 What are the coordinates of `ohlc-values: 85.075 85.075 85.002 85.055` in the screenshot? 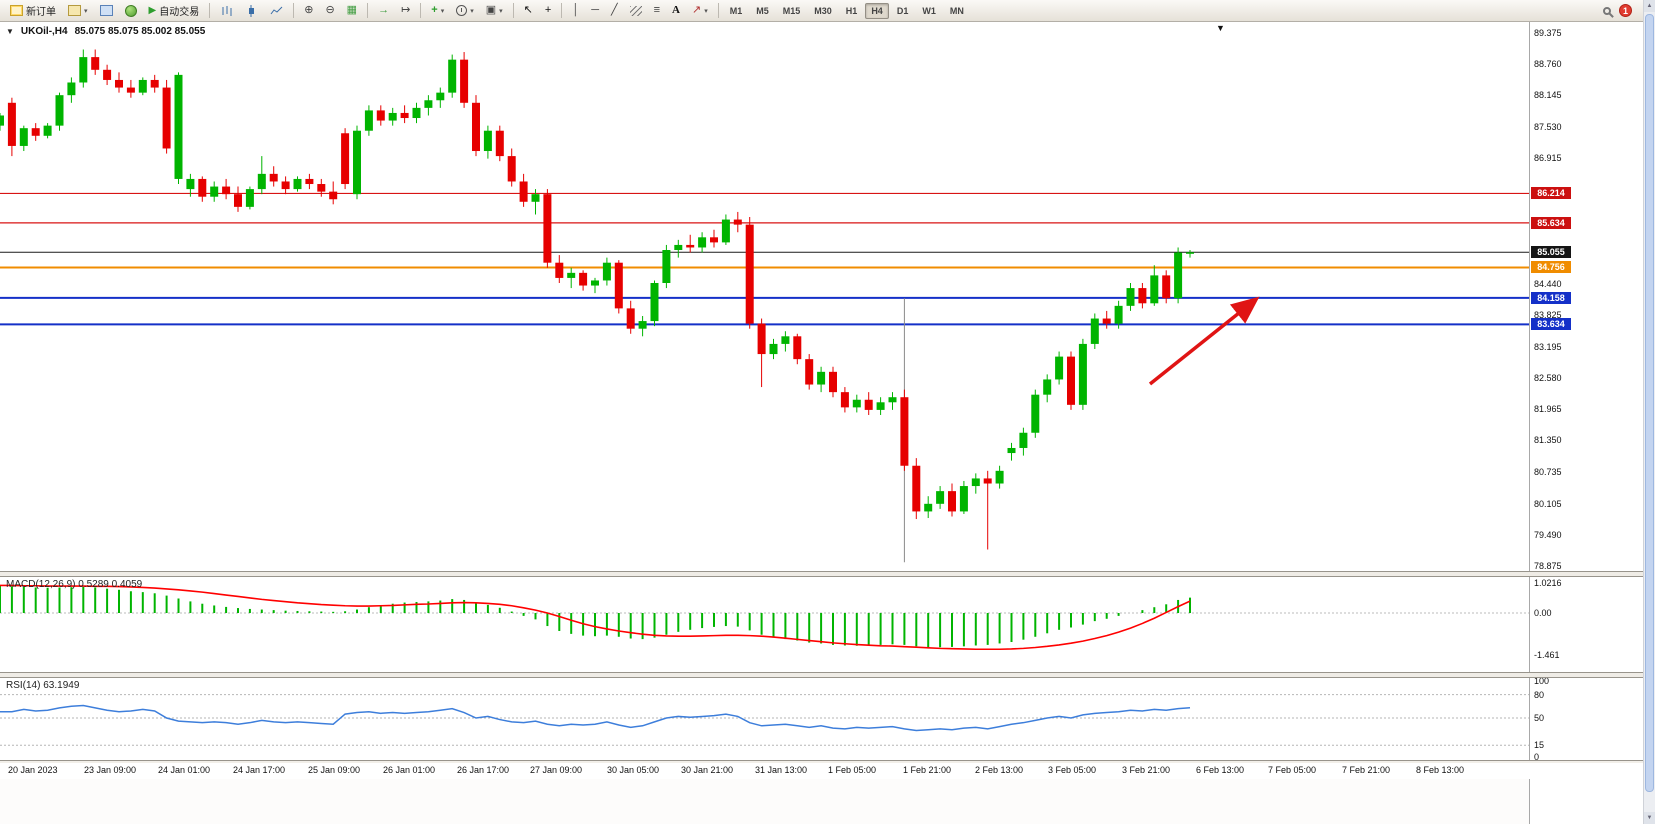 It's located at (140, 31).